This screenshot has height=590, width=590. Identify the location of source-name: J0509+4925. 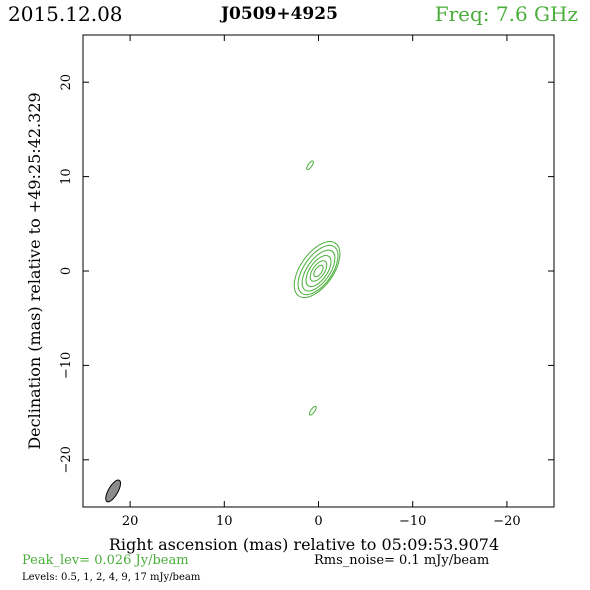
(279, 14).